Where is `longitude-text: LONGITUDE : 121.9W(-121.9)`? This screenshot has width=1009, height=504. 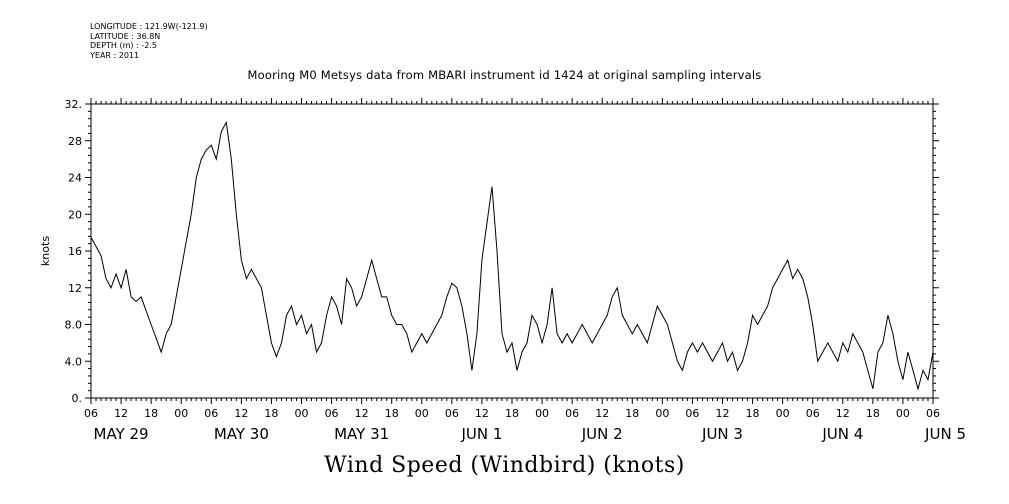
longitude-text: LONGITUDE : 121.9W(-121.9) is located at coordinates (149, 26).